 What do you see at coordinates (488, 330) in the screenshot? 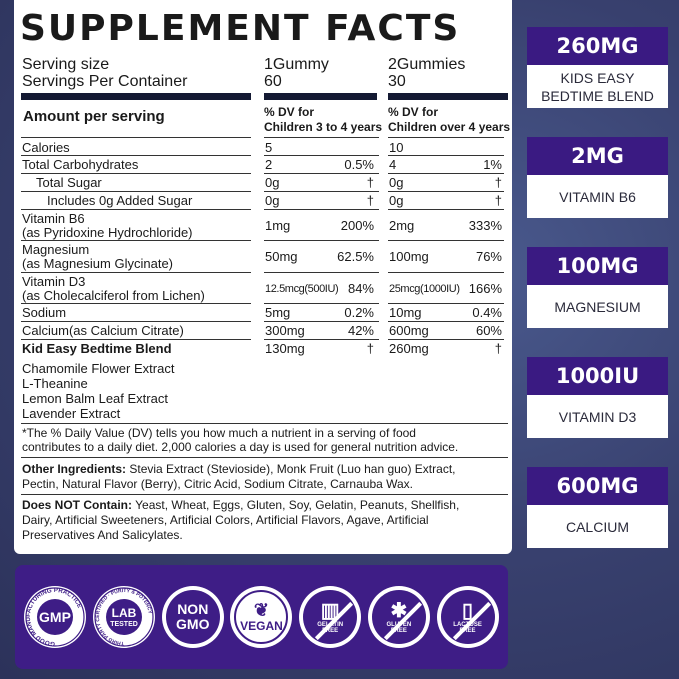
I see `col2-dv: 60%` at bounding box center [488, 330].